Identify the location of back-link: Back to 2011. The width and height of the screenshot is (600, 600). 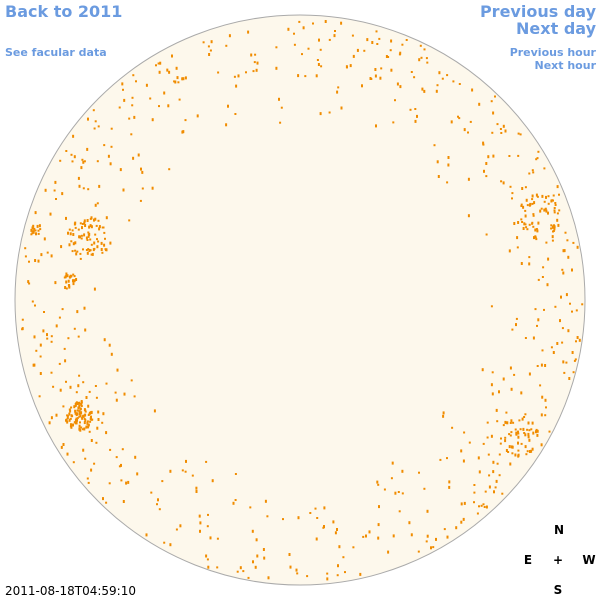
(63, 11).